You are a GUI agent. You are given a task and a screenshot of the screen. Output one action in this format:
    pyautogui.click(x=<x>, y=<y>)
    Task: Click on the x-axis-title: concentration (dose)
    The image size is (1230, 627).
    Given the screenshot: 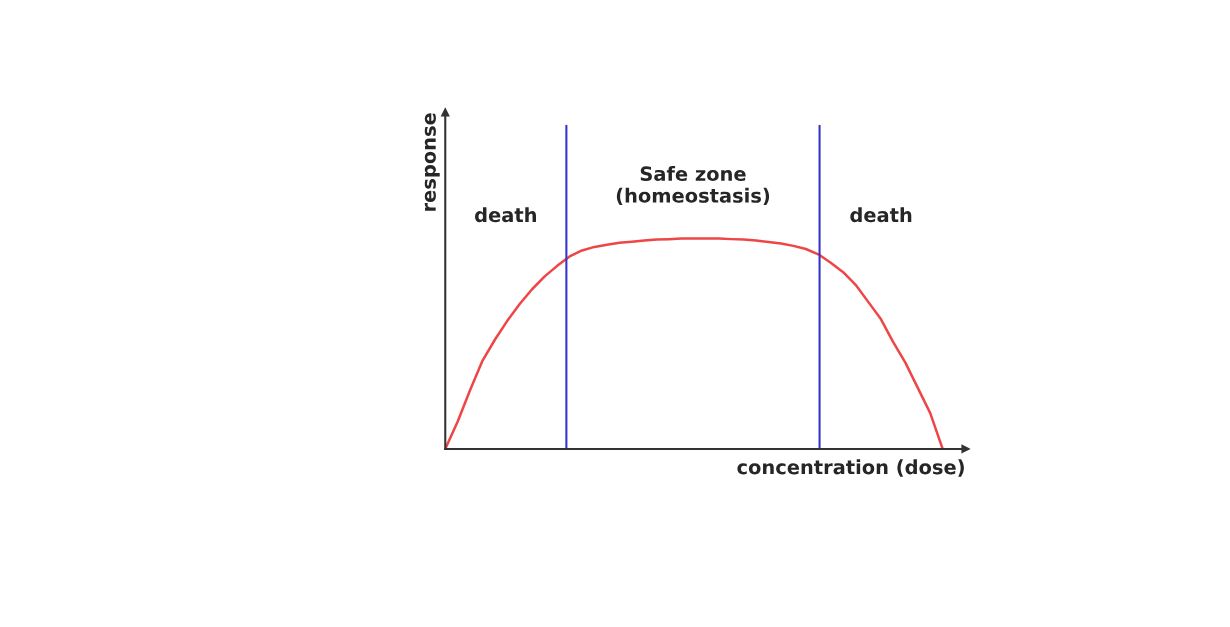 What is the action you would take?
    pyautogui.click(x=850, y=468)
    